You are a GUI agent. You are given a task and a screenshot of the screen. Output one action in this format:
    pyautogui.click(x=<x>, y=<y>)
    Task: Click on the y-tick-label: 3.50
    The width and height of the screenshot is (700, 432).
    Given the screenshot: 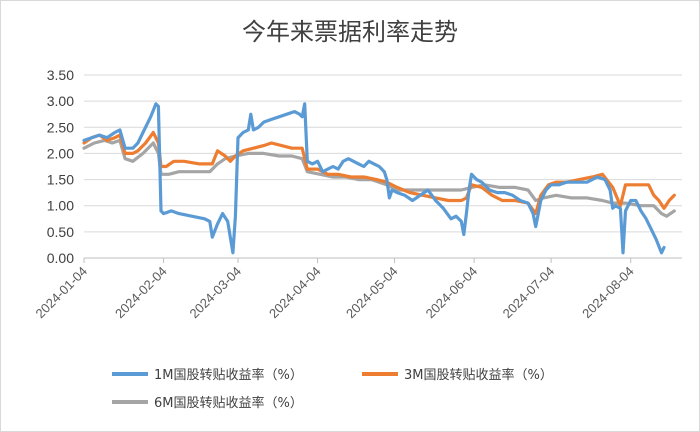 What is the action you would take?
    pyautogui.click(x=60, y=75)
    